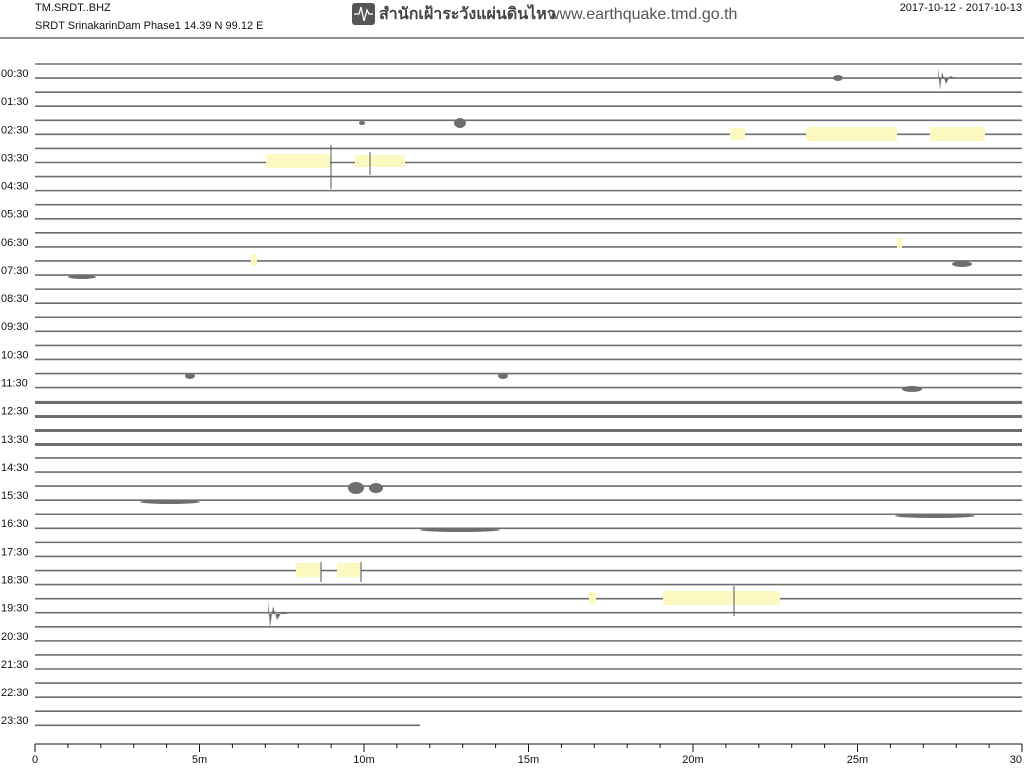 The image size is (1024, 768). Describe the element at coordinates (15, 327) in the screenshot. I see `row-label: 09:30` at that location.